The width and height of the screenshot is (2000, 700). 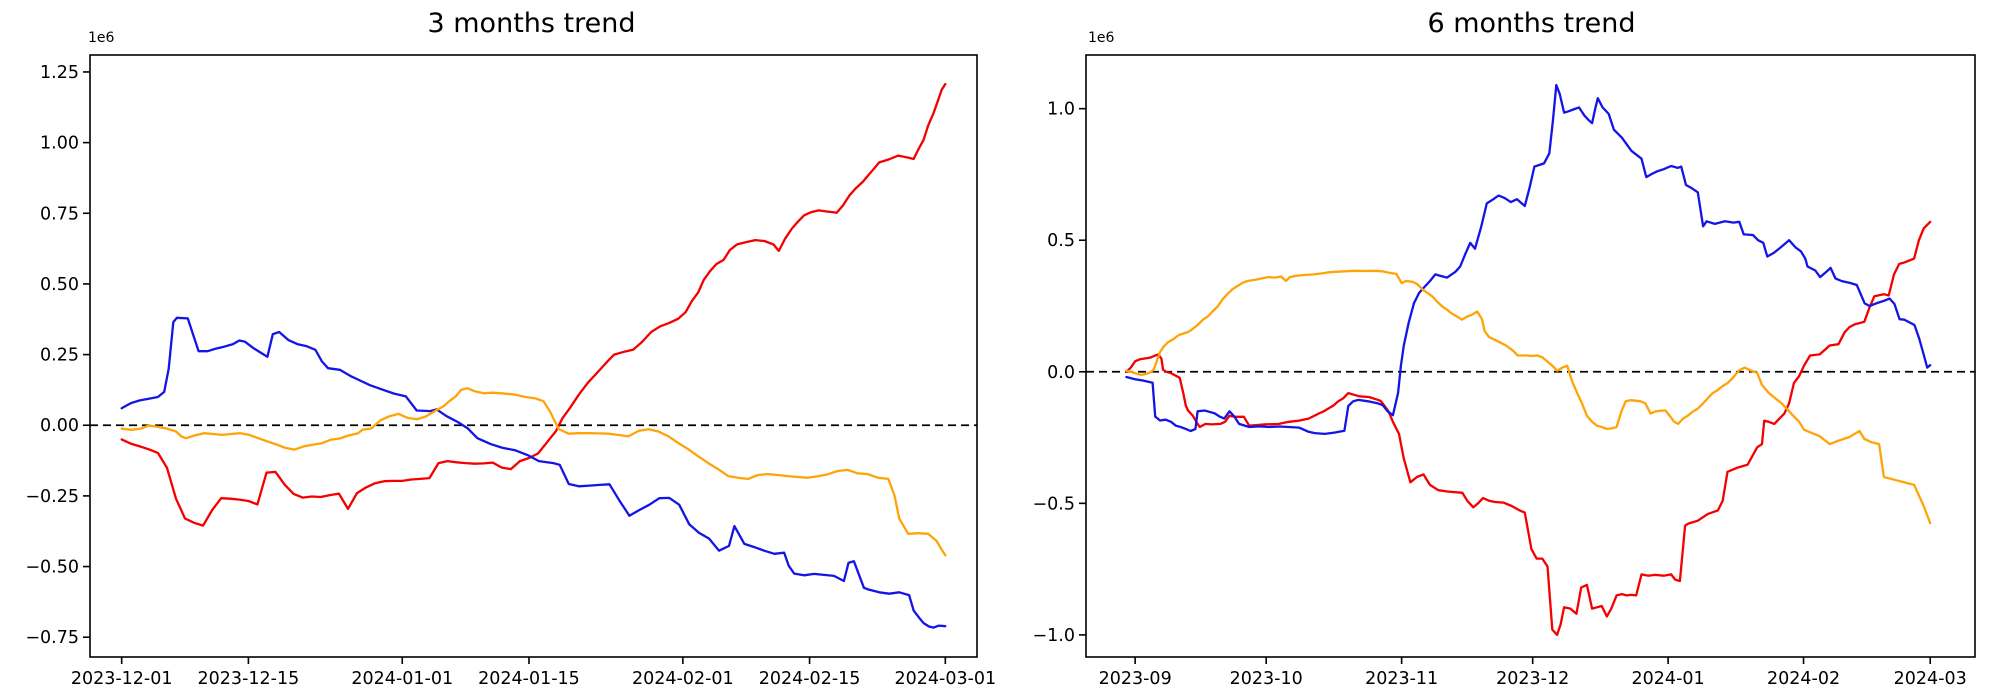 I want to click on y-tick-label: −0.25, so click(x=52, y=497).